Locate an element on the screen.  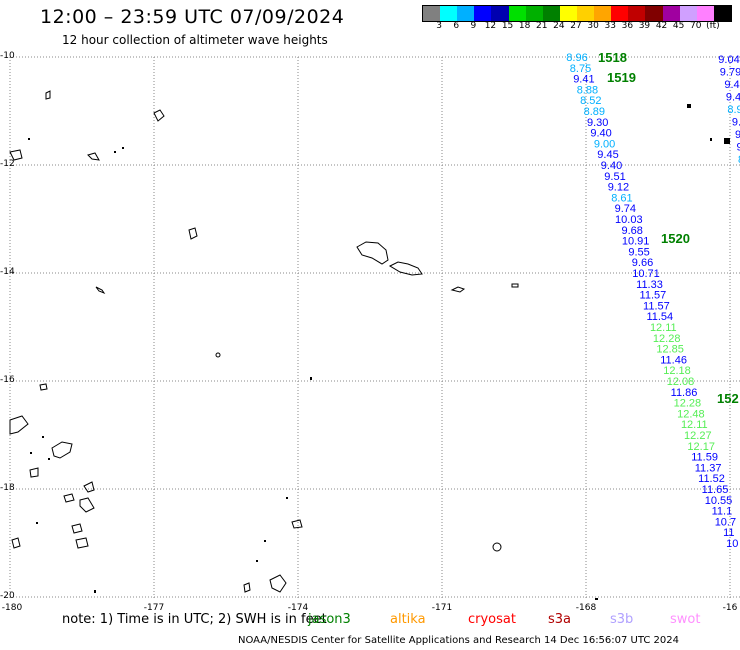
legend-label: 3 is located at coordinates (439, 26).